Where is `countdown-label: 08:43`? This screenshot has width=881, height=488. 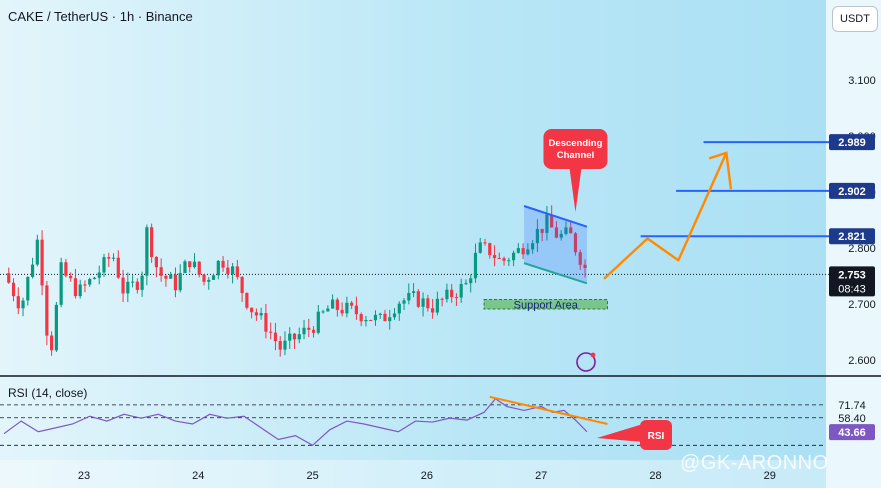
countdown-label: 08:43 is located at coordinates (852, 289).